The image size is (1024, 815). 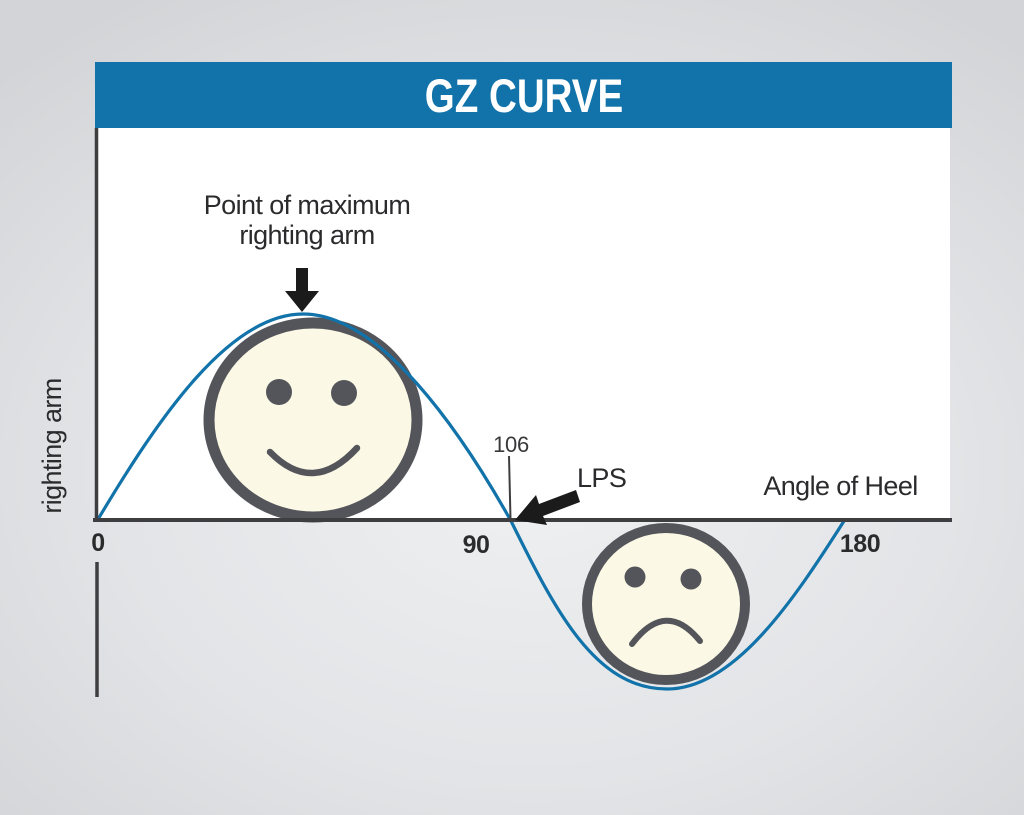 I want to click on sad-face-icon, so click(x=666, y=604).